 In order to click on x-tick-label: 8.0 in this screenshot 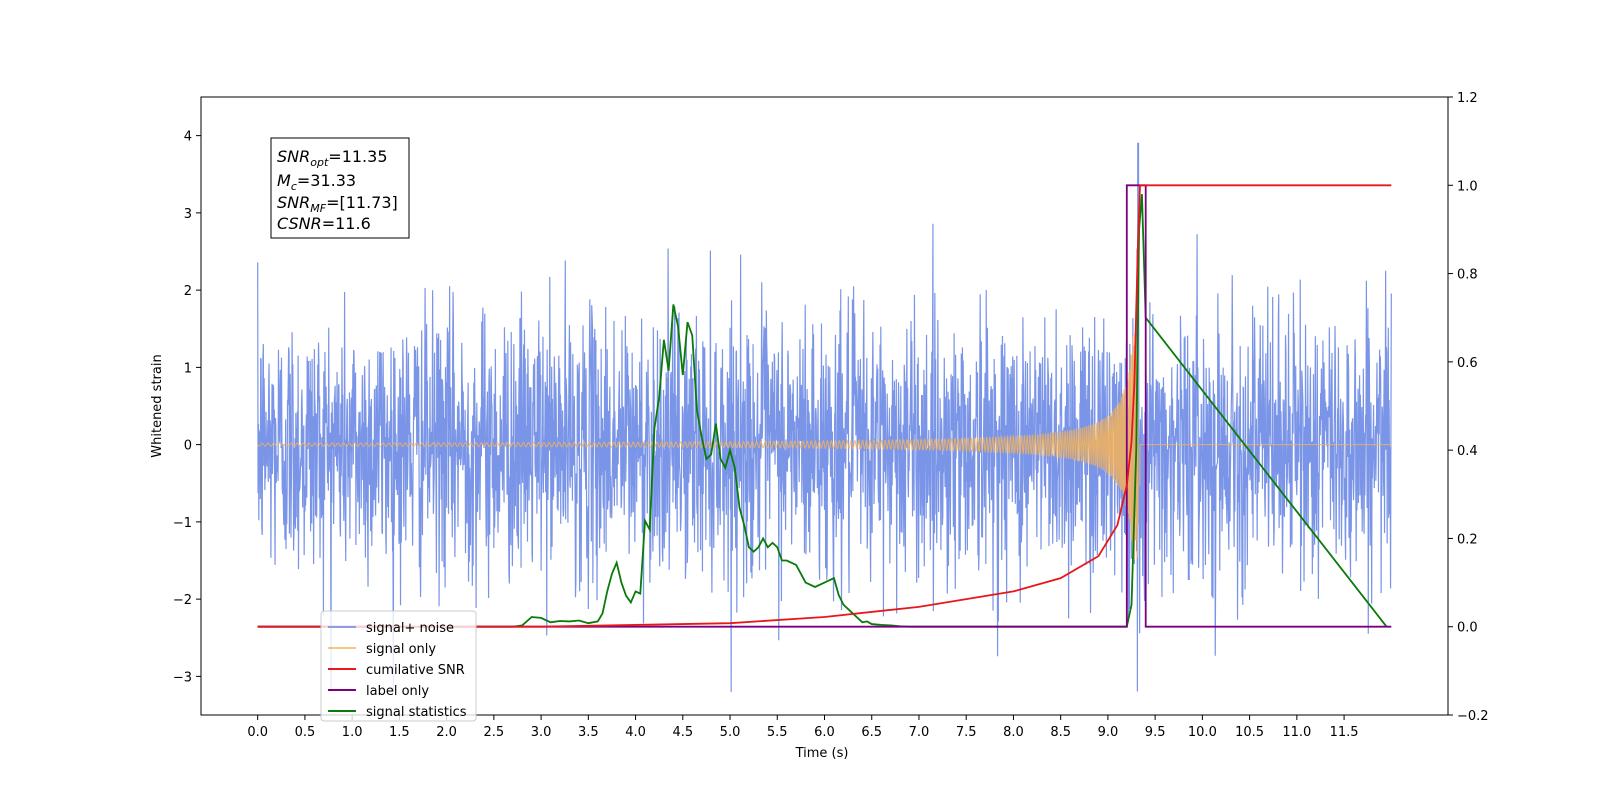, I will do `click(1013, 732)`.